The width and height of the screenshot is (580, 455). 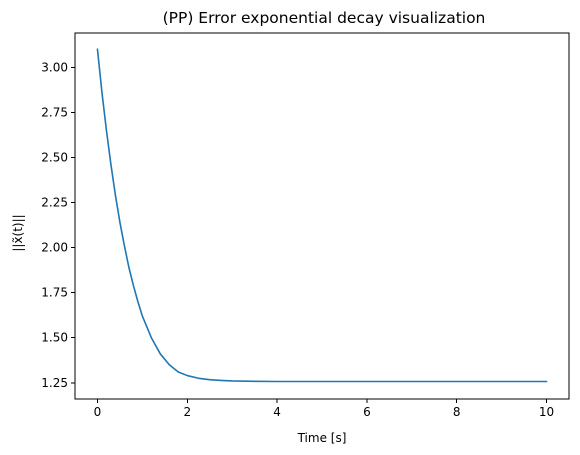 I want to click on y-tick-label: 2.25, so click(x=54, y=202).